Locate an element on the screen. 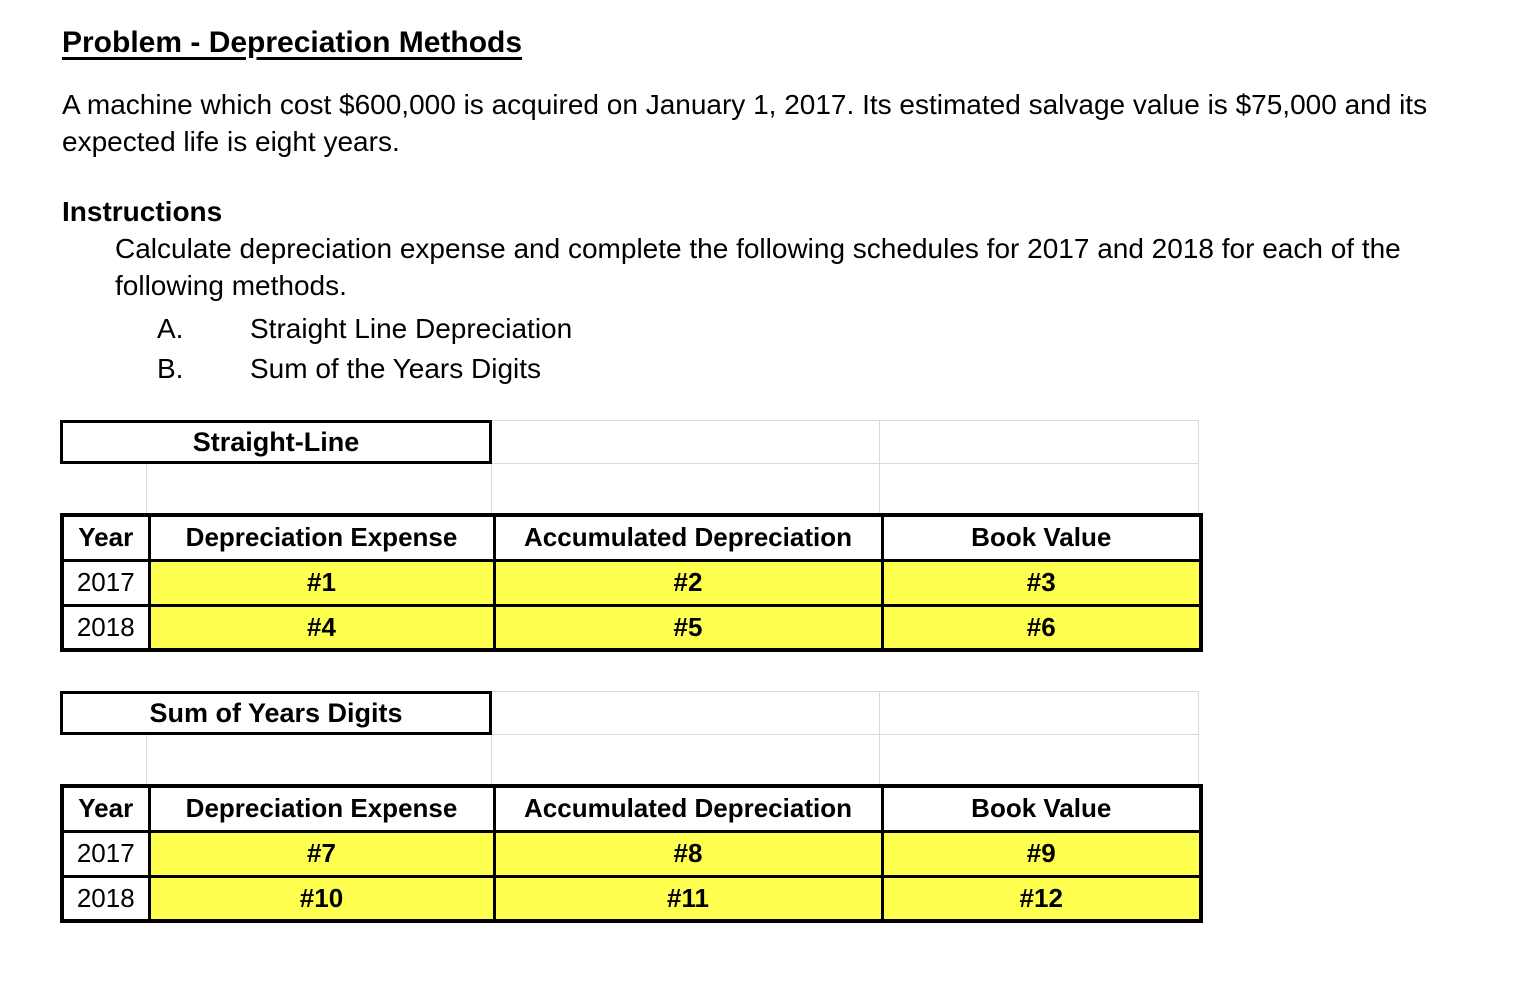  answer-cell-9: #9 is located at coordinates (1041, 853).